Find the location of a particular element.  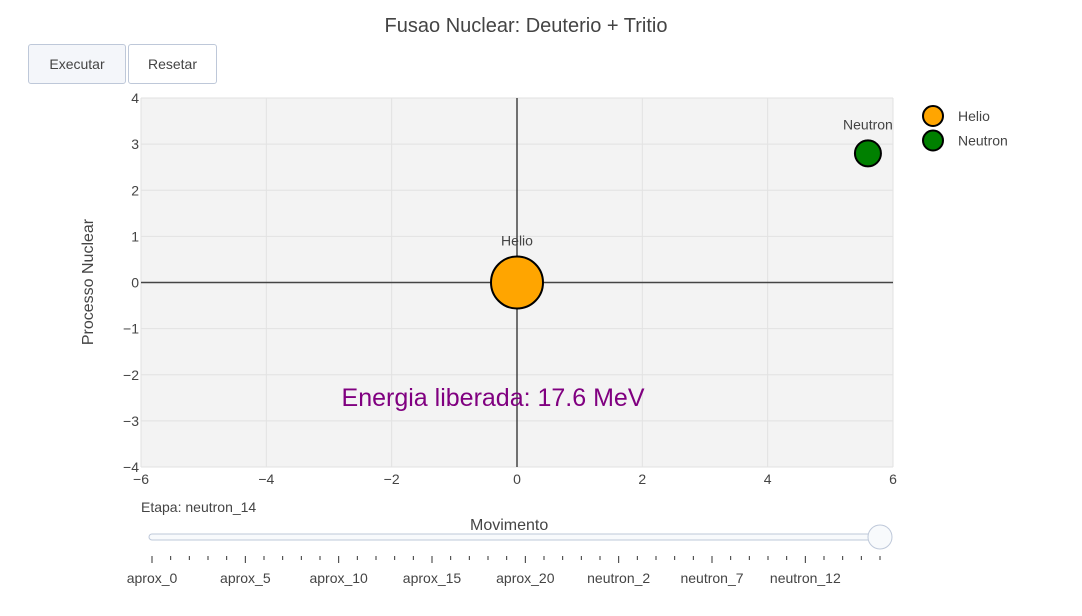

y-axis-label: Processo Nuclear is located at coordinates (88, 281).